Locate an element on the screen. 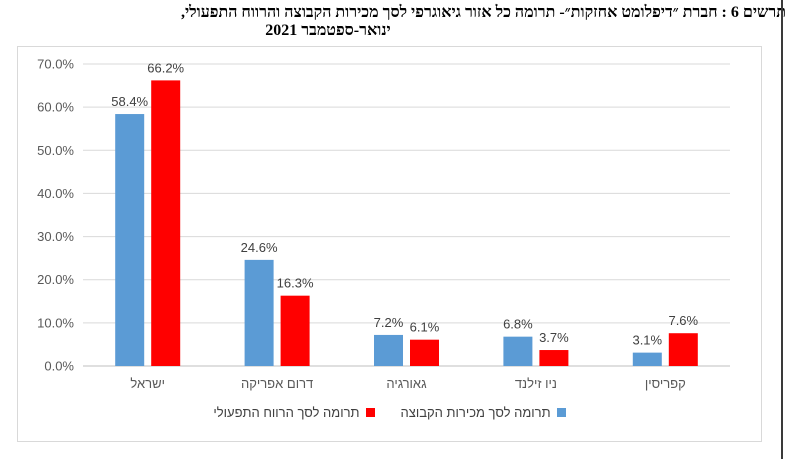 The width and height of the screenshot is (800, 459). y-tick-label: 30.0% is located at coordinates (55, 236).